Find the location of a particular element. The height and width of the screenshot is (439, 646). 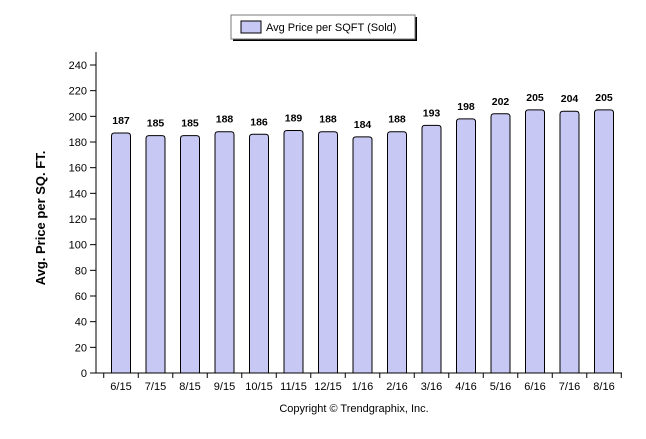

x-tick-label: 2/16 is located at coordinates (396, 387).